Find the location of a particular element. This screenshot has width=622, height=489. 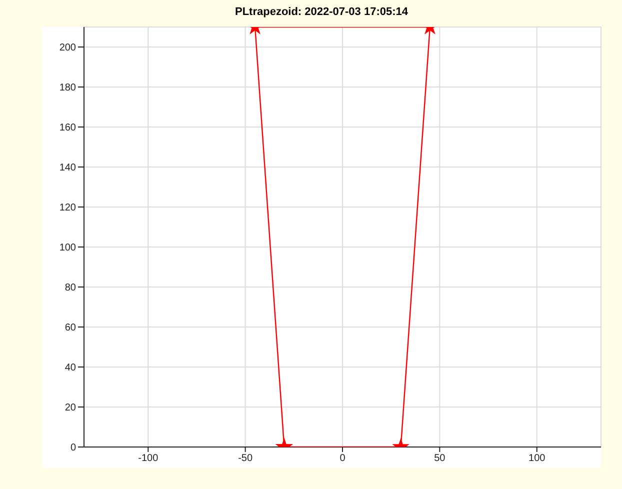

y-tick-label: 40 is located at coordinates (70, 368).